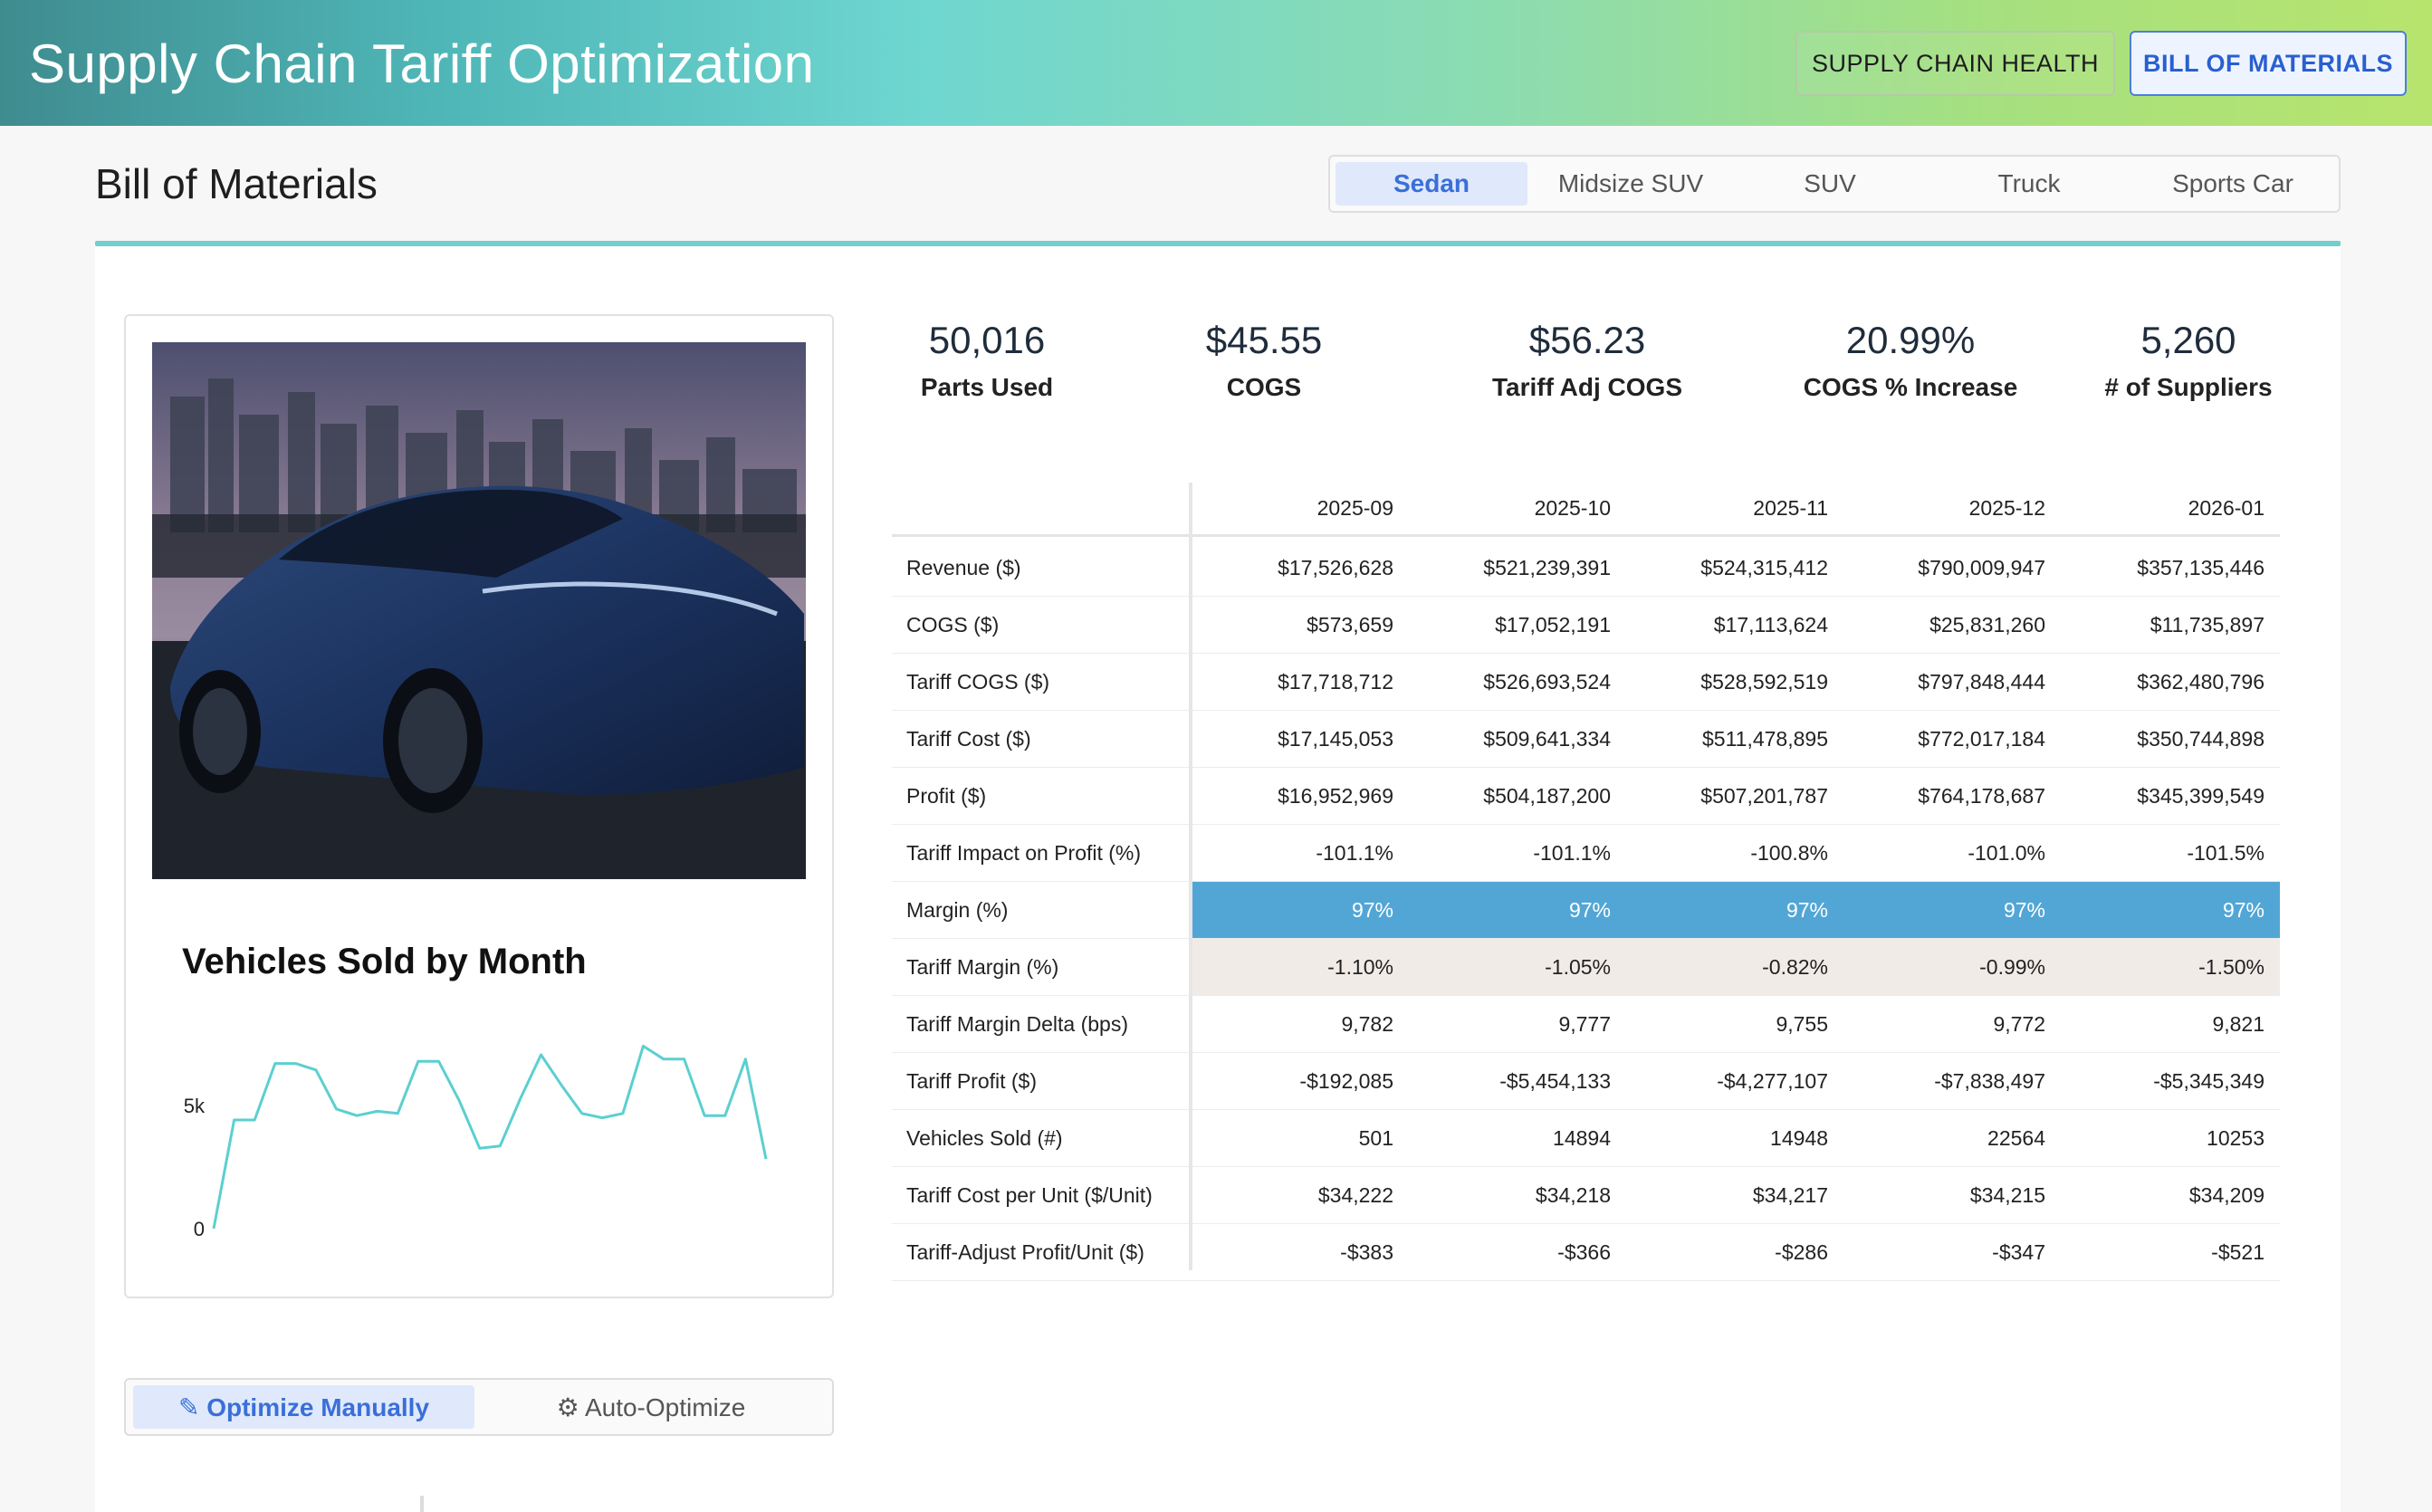 The image size is (2432, 1512). Describe the element at coordinates (2232, 183) in the screenshot. I see `tab-sports-car: Sports Car` at that location.